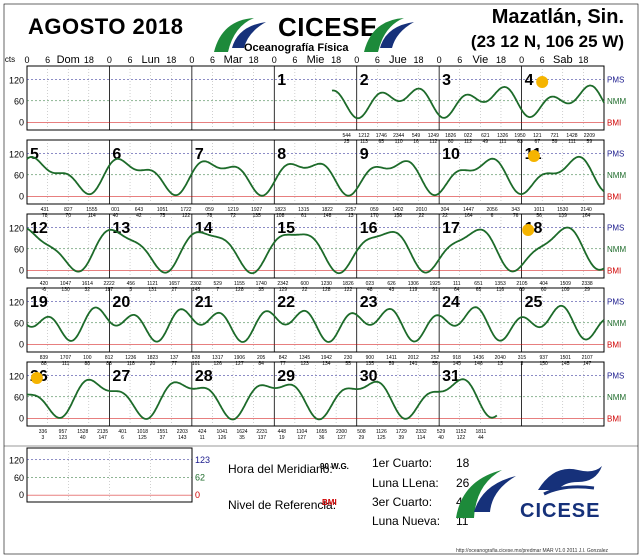  I want to click on extreme-time: 2332, so click(421, 432).